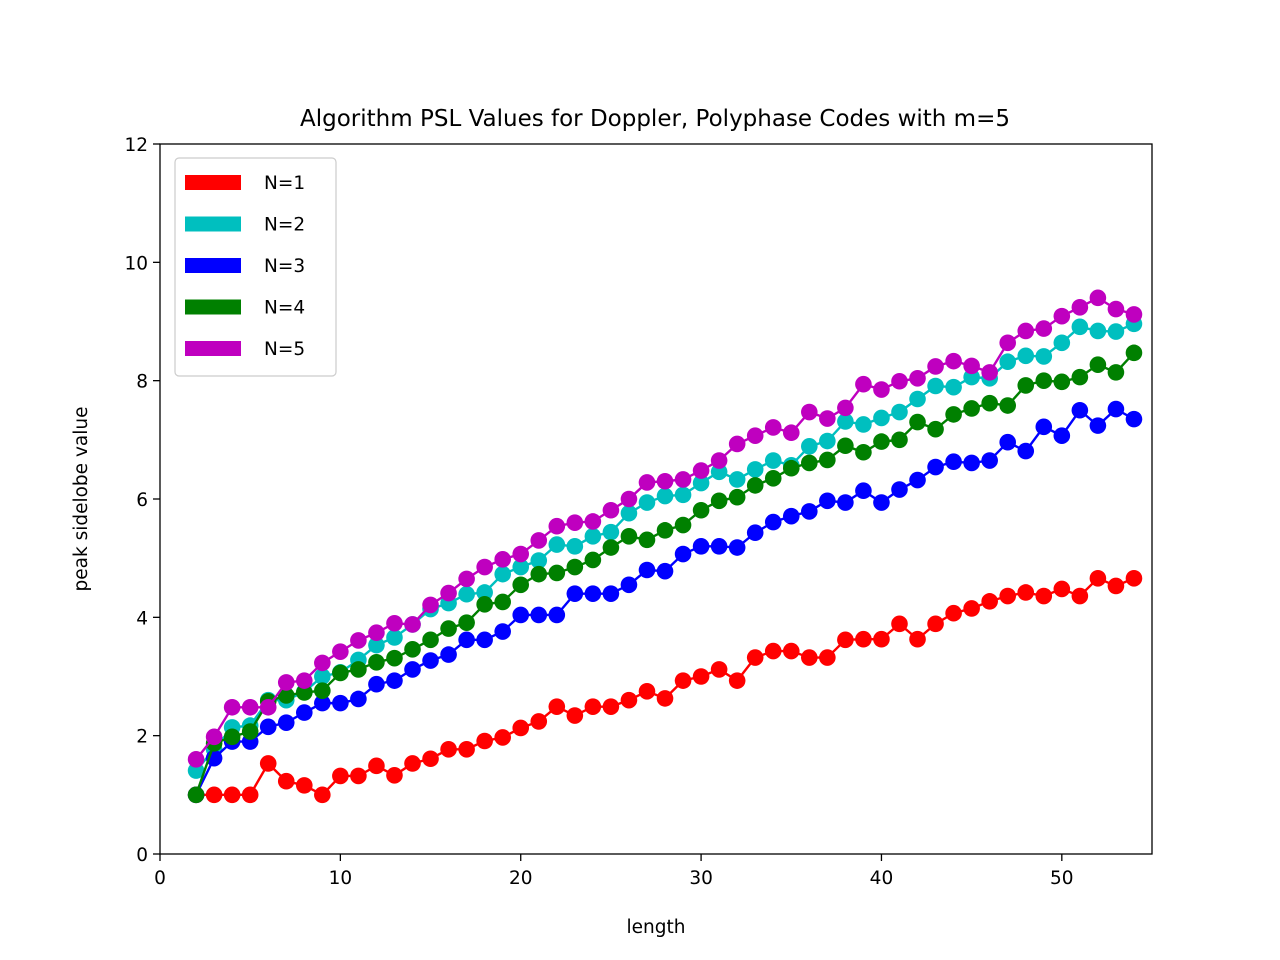  I want to click on legend-label: N=4, so click(284, 308).